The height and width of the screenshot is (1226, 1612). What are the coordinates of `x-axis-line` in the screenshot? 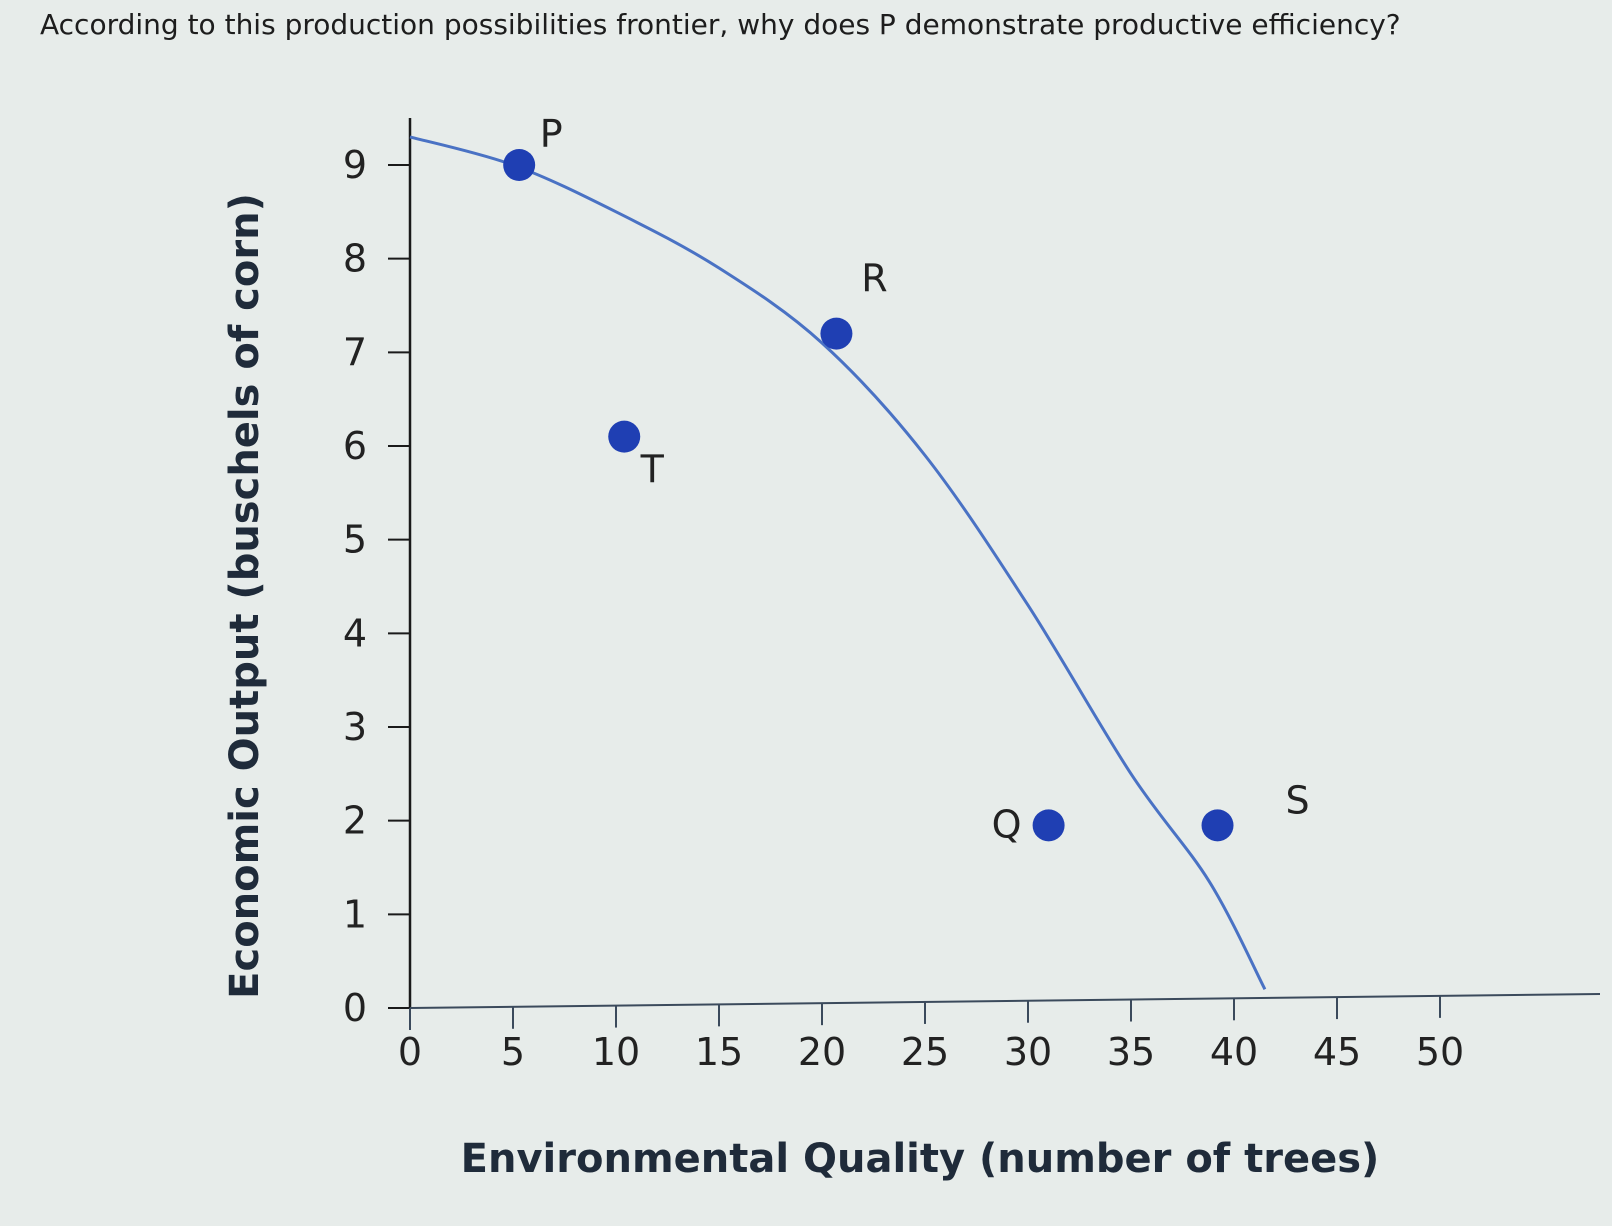 It's located at (1005, 1001).